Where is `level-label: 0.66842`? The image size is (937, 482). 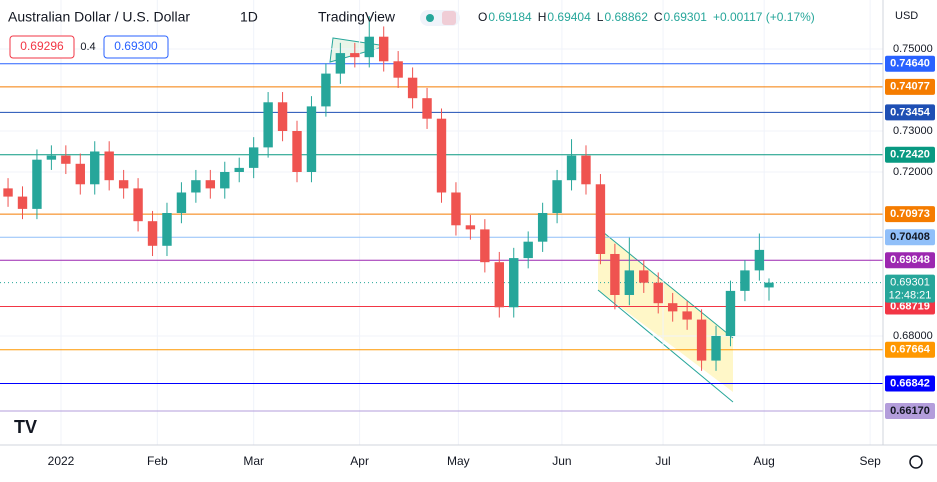
level-label: 0.66842 is located at coordinates (910, 383).